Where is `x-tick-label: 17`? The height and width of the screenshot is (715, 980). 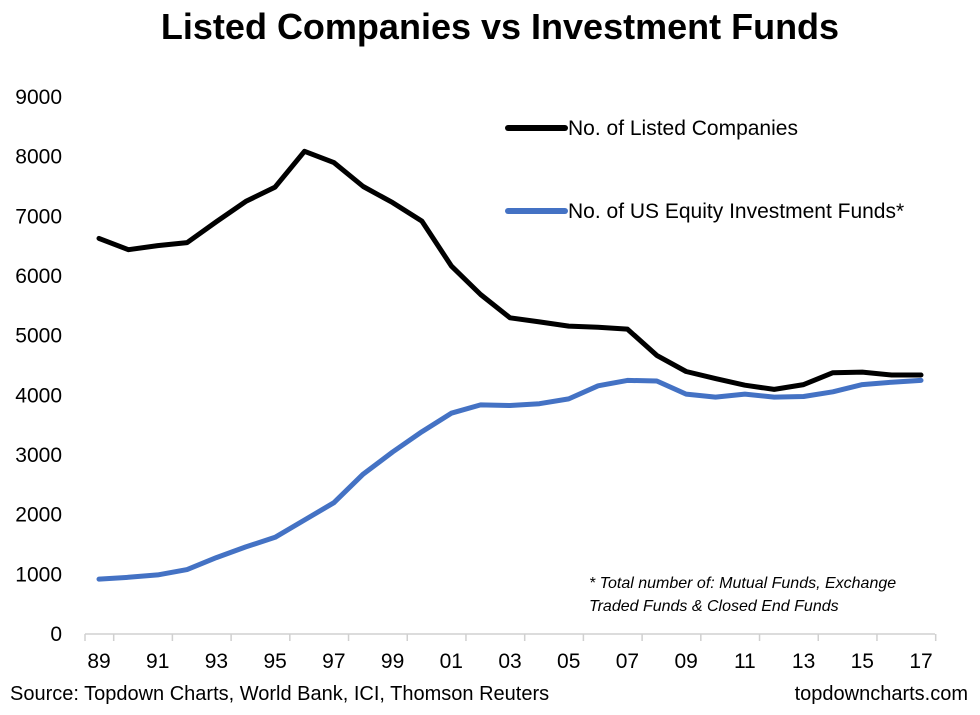 x-tick-label: 17 is located at coordinates (920, 661).